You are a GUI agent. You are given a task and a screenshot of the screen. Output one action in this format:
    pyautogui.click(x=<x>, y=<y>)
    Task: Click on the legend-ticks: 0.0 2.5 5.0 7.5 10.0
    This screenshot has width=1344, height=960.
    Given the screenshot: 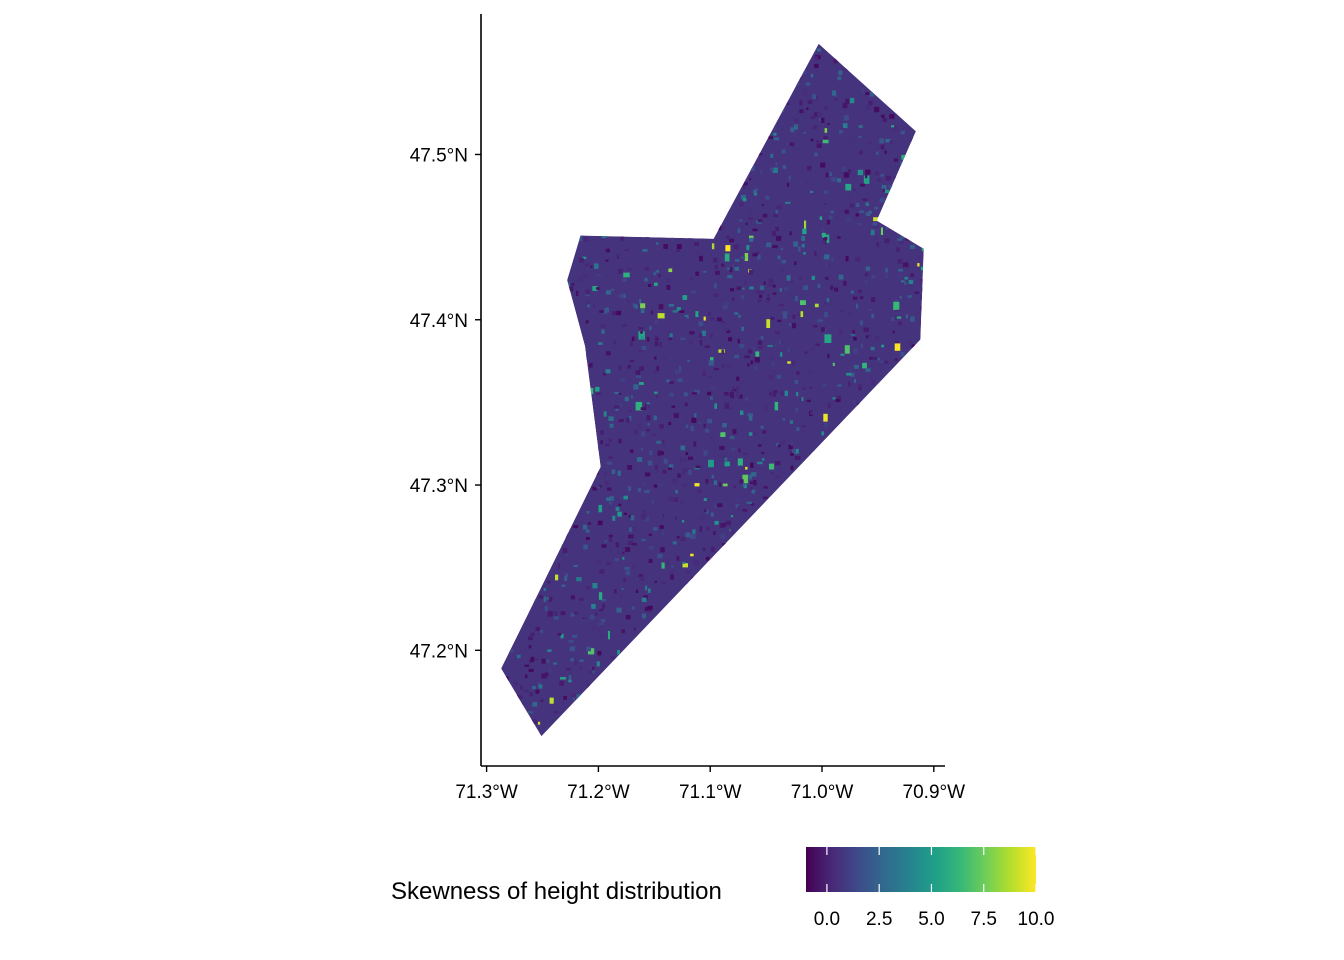 What is the action you would take?
    pyautogui.click(x=934, y=888)
    